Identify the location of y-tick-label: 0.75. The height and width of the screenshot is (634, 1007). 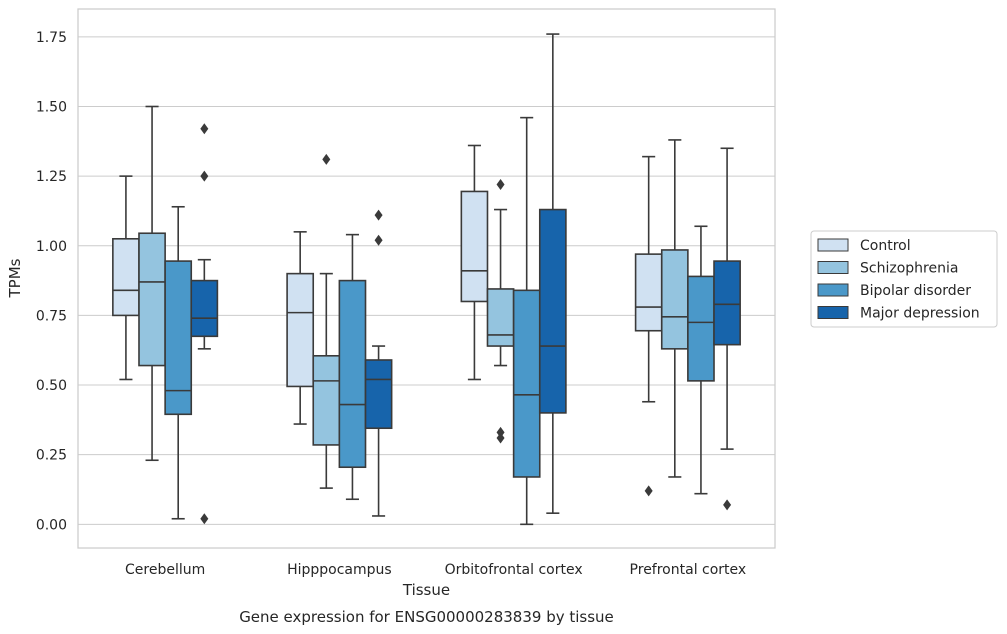
(51, 316).